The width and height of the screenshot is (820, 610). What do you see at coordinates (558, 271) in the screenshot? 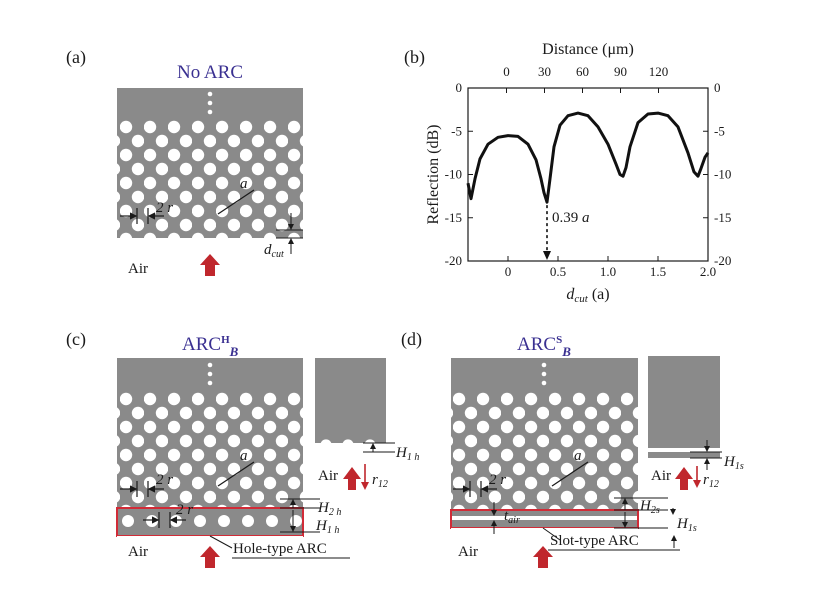
I see `x-tick-label: 0.5` at bounding box center [558, 271].